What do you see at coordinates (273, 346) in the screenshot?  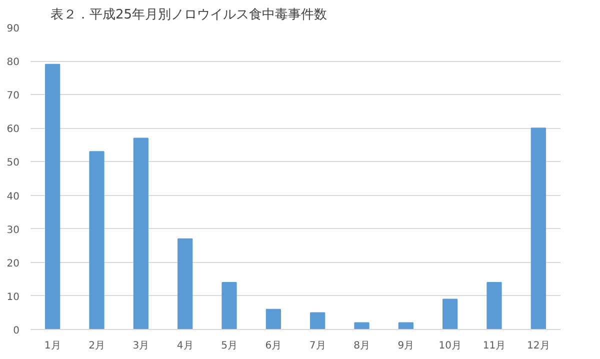 I see `x-tick-label: 6月` at bounding box center [273, 346].